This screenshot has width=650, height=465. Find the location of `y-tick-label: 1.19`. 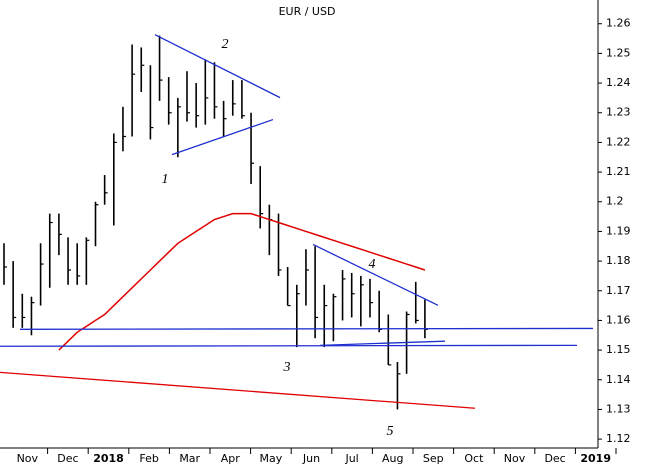

y-tick-label: 1.19 is located at coordinates (618, 230).